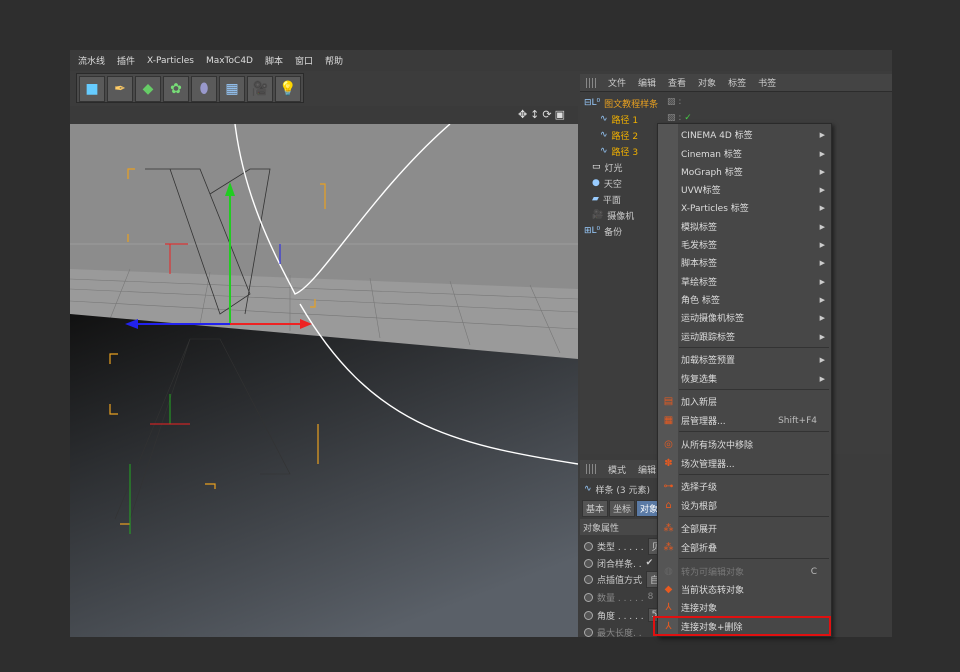 This screenshot has width=960, height=672. What do you see at coordinates (668, 626) in the screenshot?
I see `connect-delete-icon: ⅄` at bounding box center [668, 626].